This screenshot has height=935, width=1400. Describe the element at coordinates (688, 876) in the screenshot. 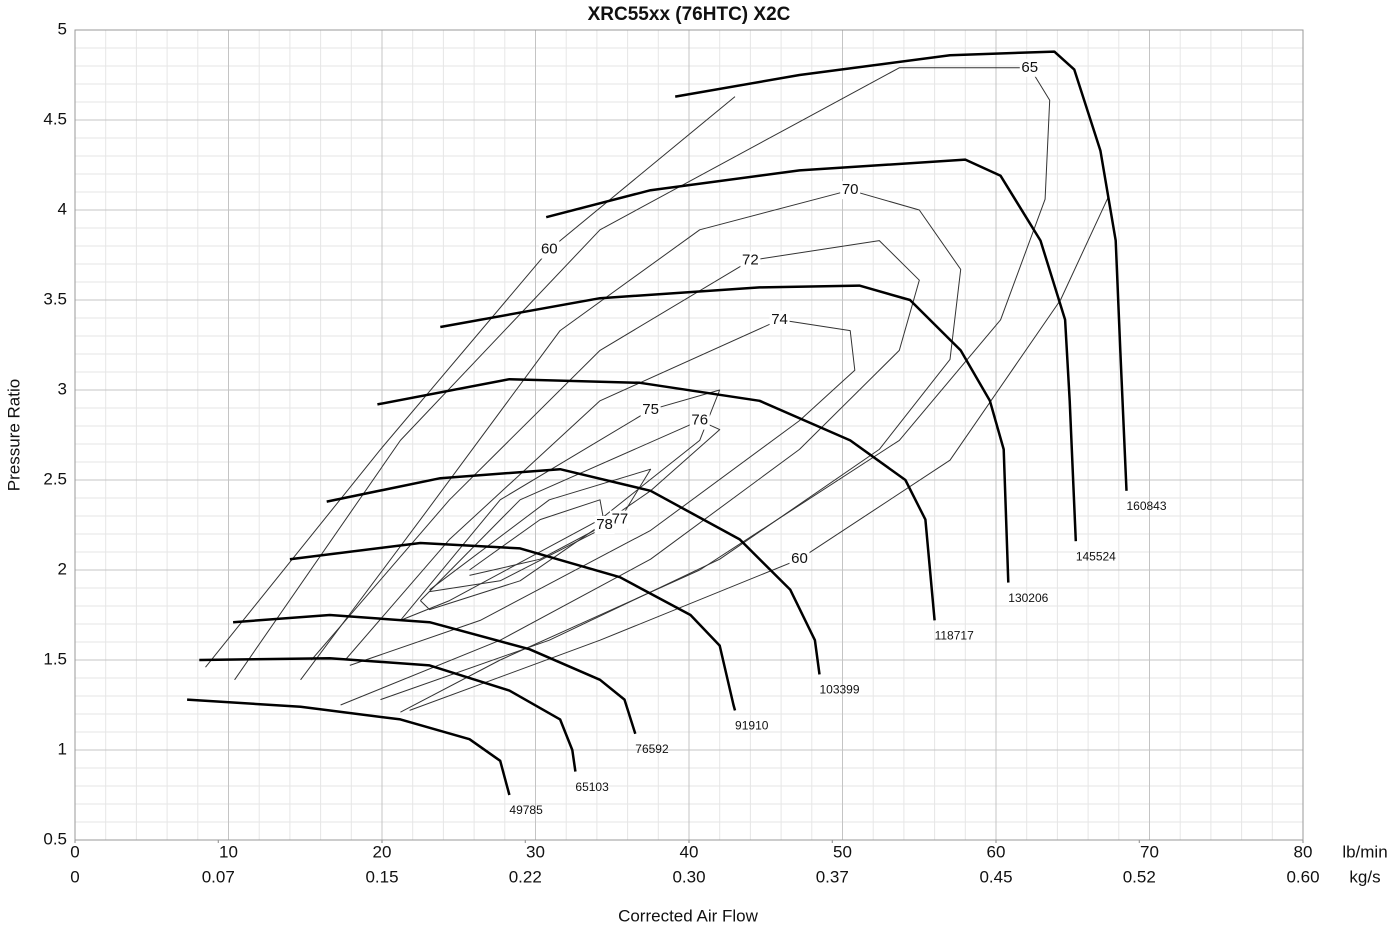

I see `x2-tick-label: 0.30` at that location.